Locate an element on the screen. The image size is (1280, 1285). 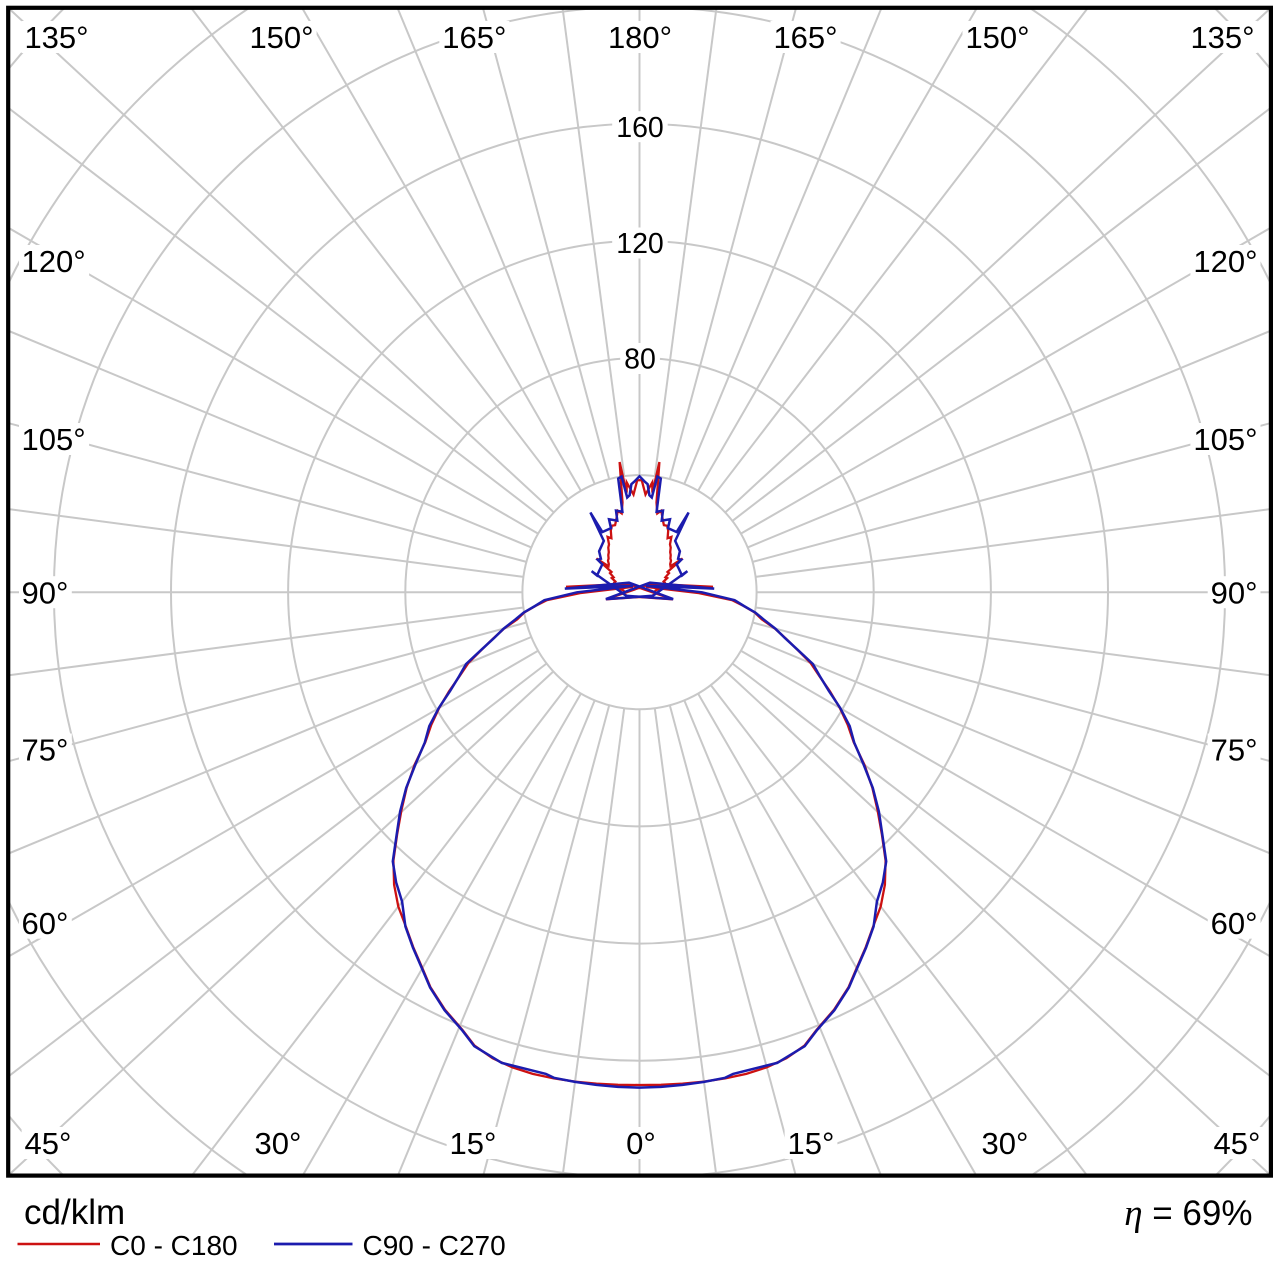
svg-text: 160 is located at coordinates (640, 128).